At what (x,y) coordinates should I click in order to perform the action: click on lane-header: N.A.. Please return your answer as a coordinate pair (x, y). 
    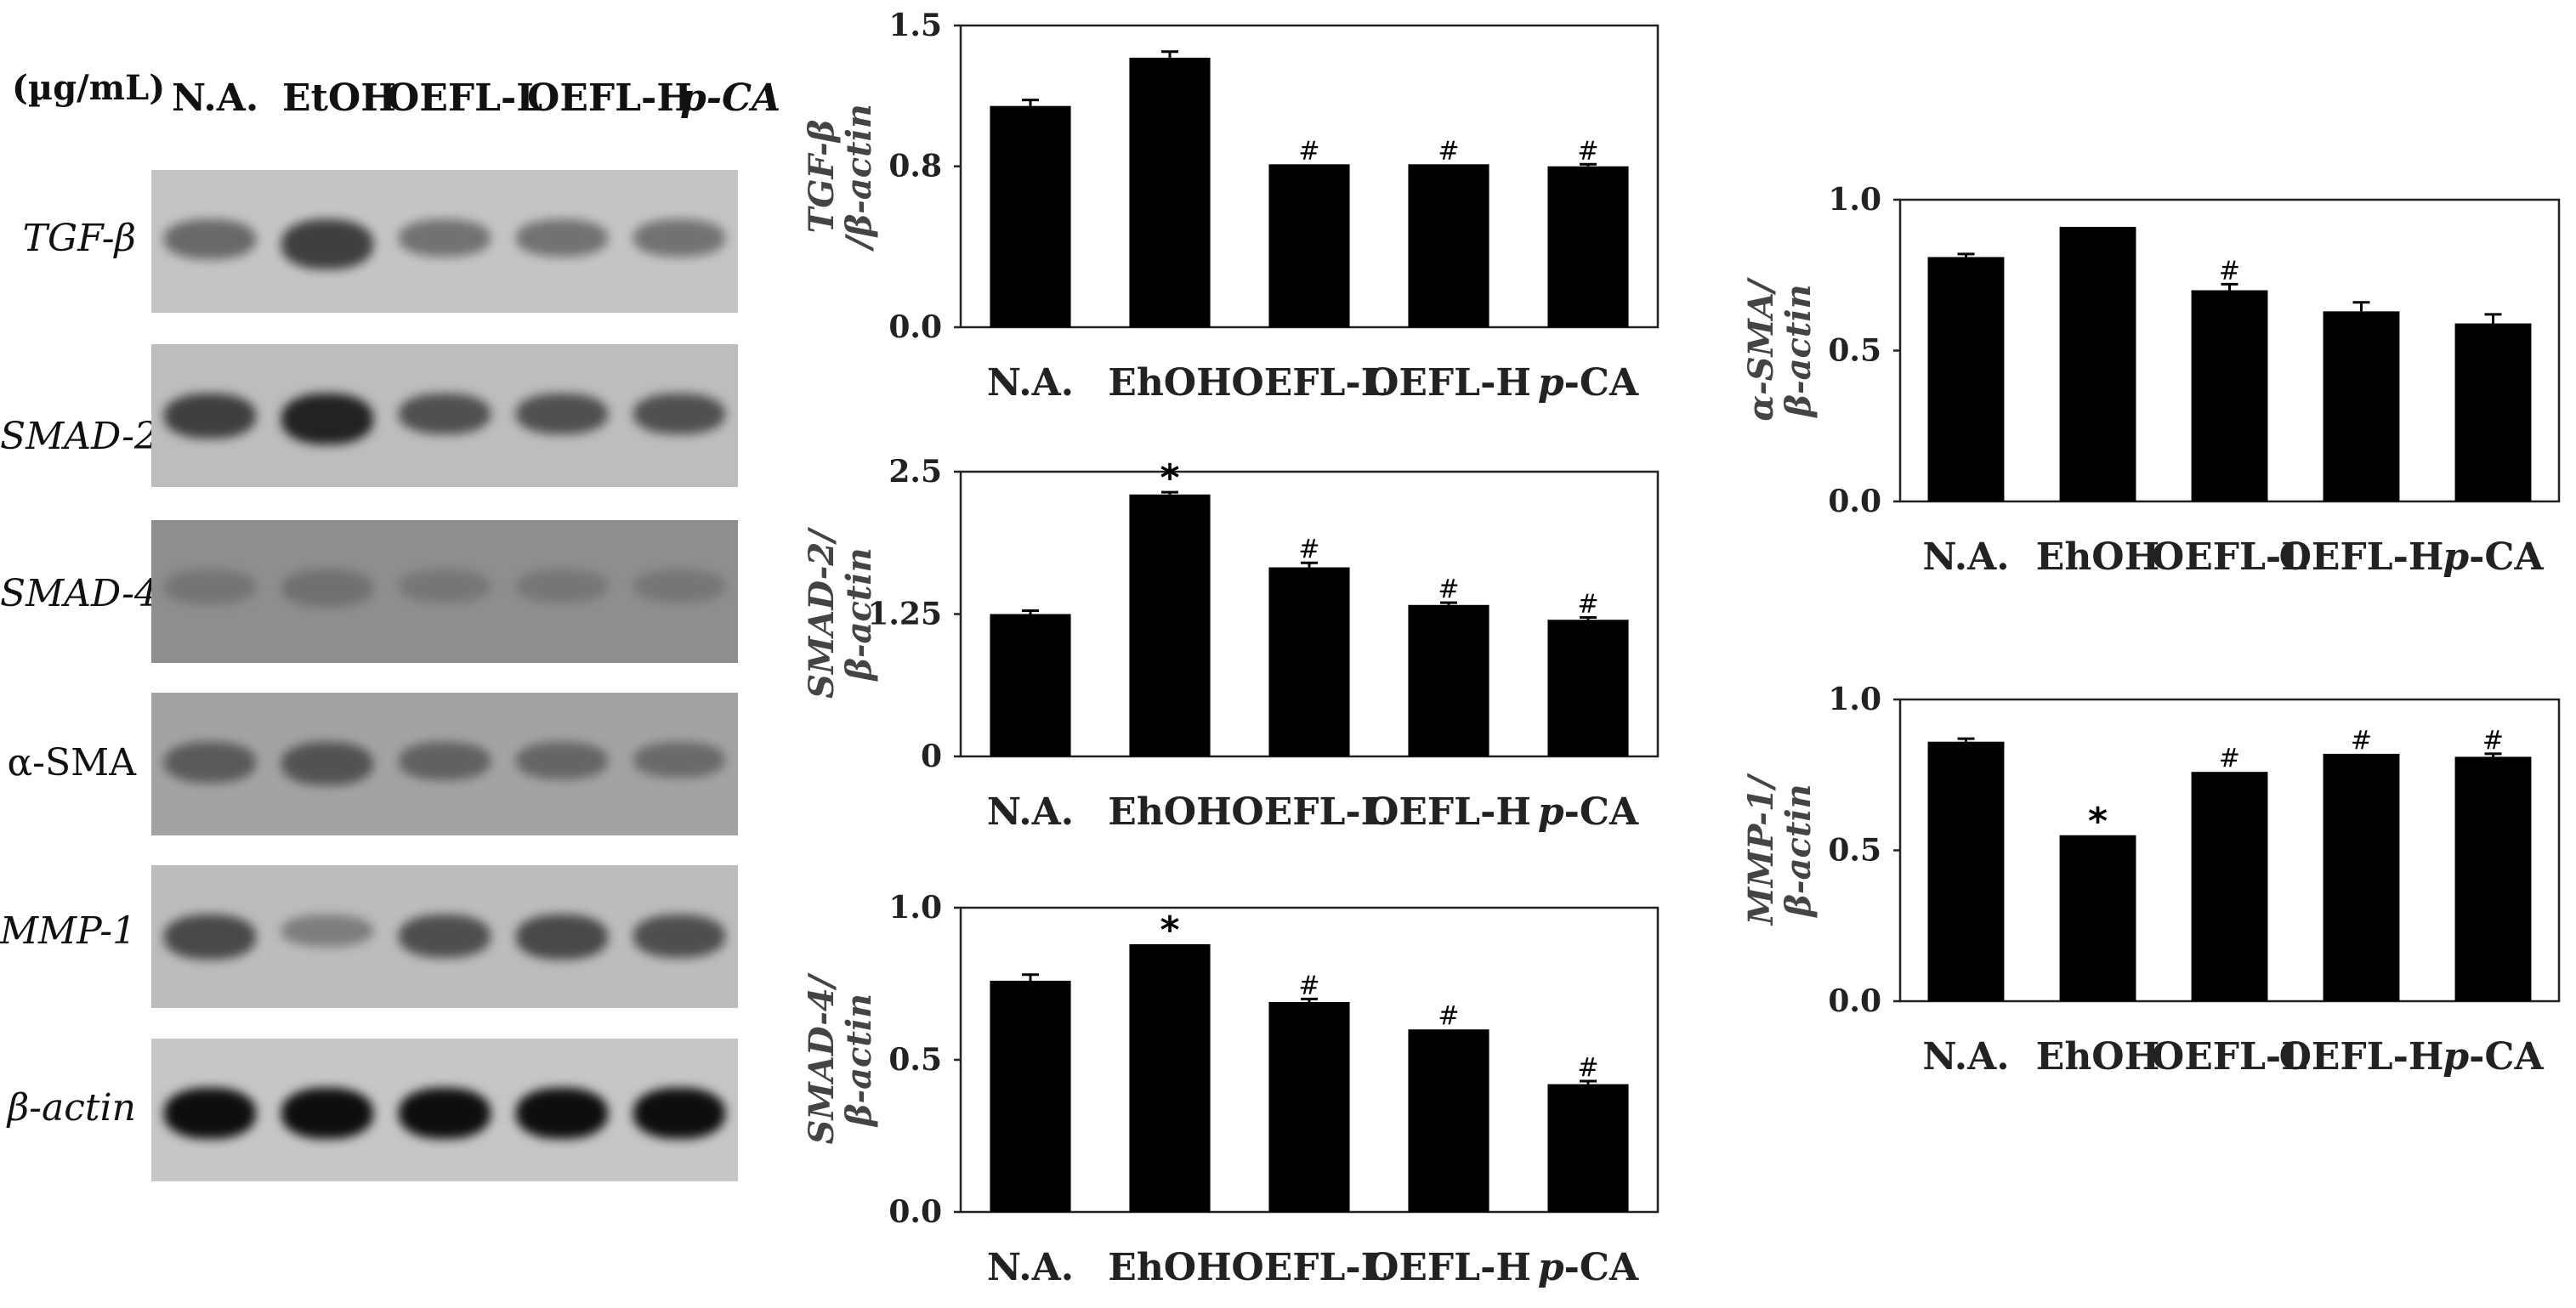
    Looking at the image, I should click on (216, 98).